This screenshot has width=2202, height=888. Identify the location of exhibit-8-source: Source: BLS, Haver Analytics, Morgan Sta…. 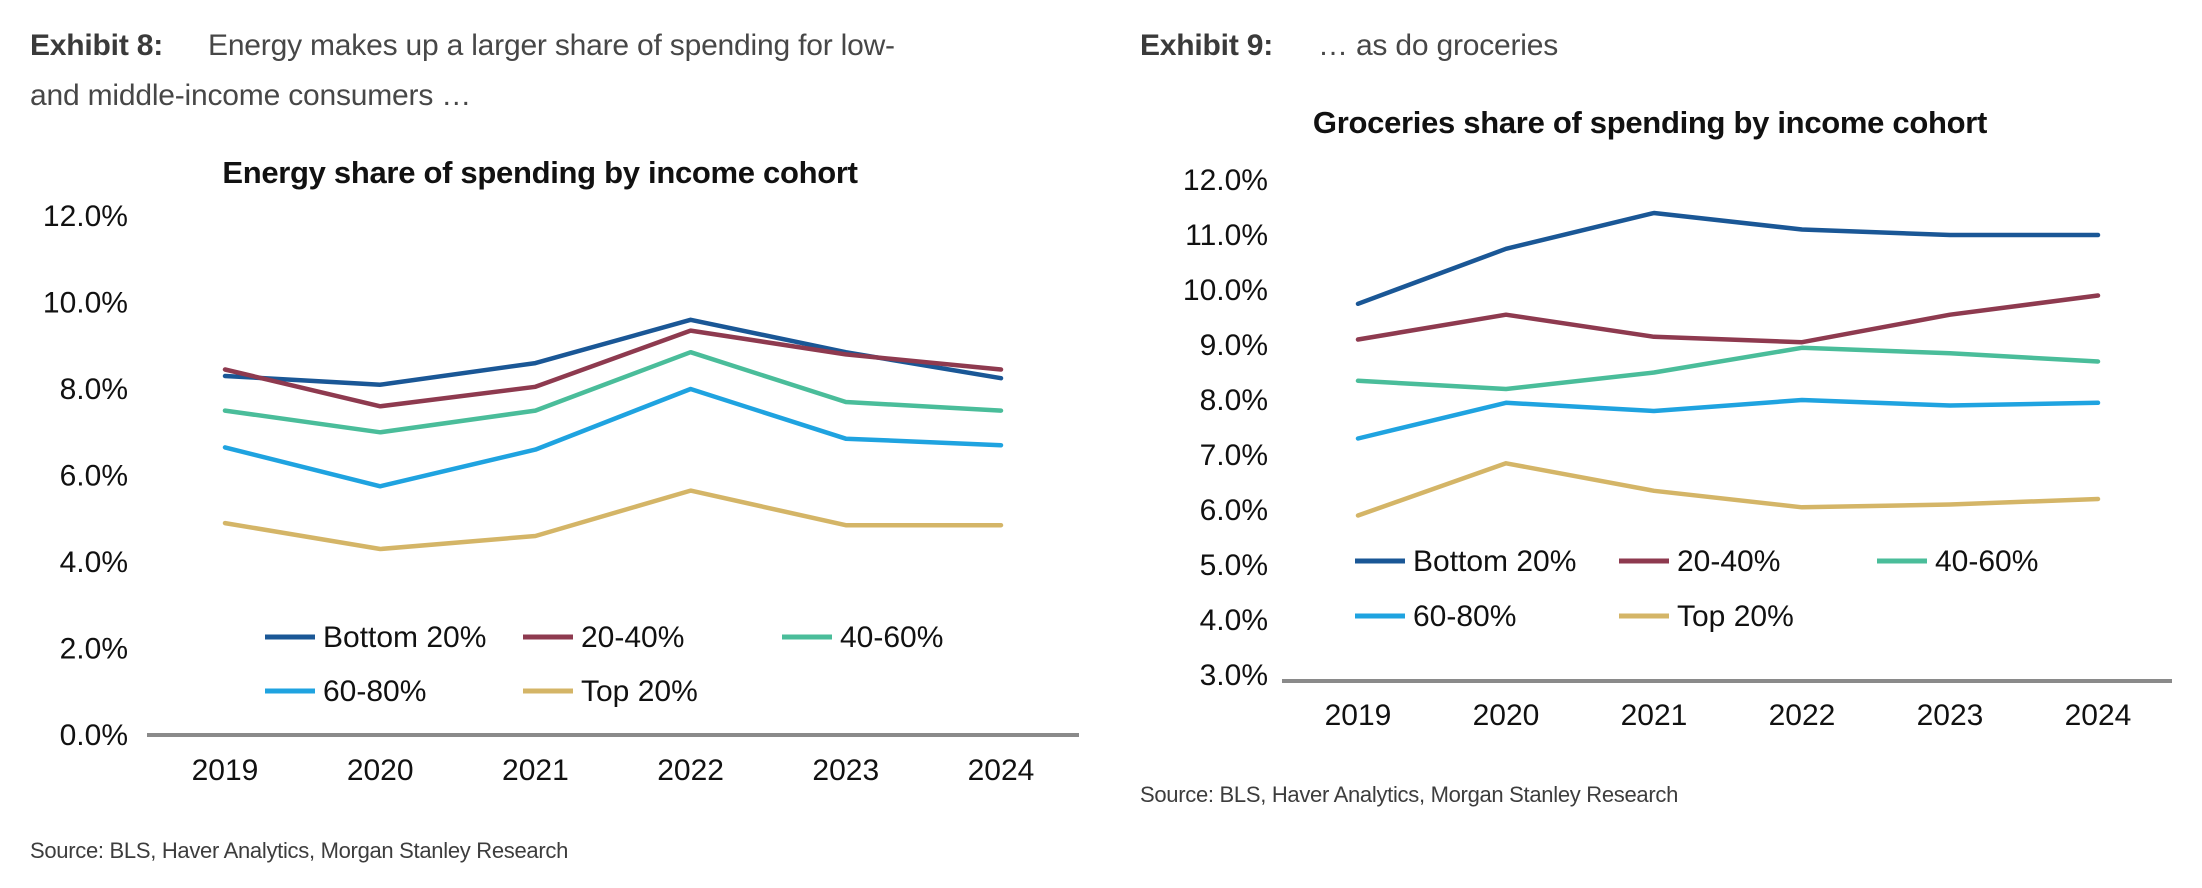
(299, 850).